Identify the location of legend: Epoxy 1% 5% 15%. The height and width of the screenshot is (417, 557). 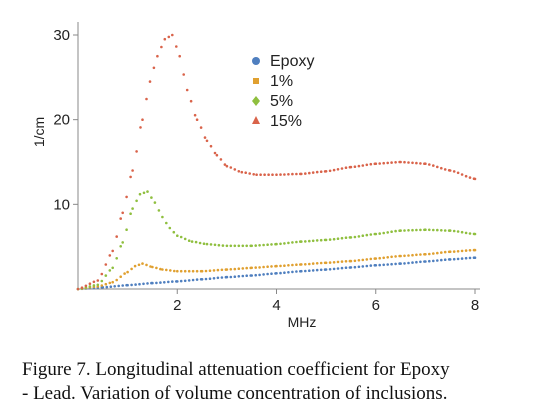
(283, 91).